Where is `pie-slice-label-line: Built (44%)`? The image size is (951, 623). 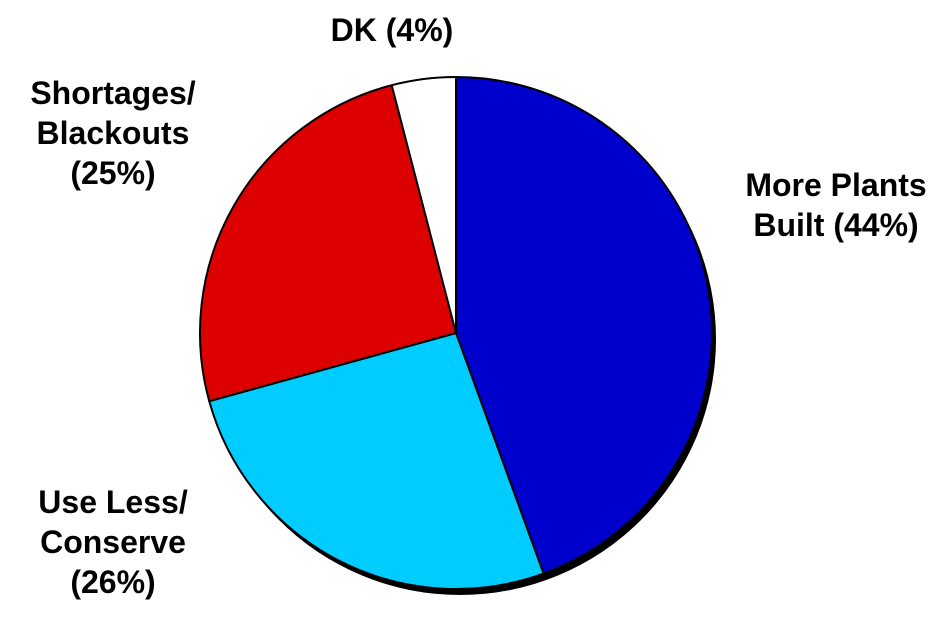
pie-slice-label-line: Built (44%) is located at coordinates (835, 225).